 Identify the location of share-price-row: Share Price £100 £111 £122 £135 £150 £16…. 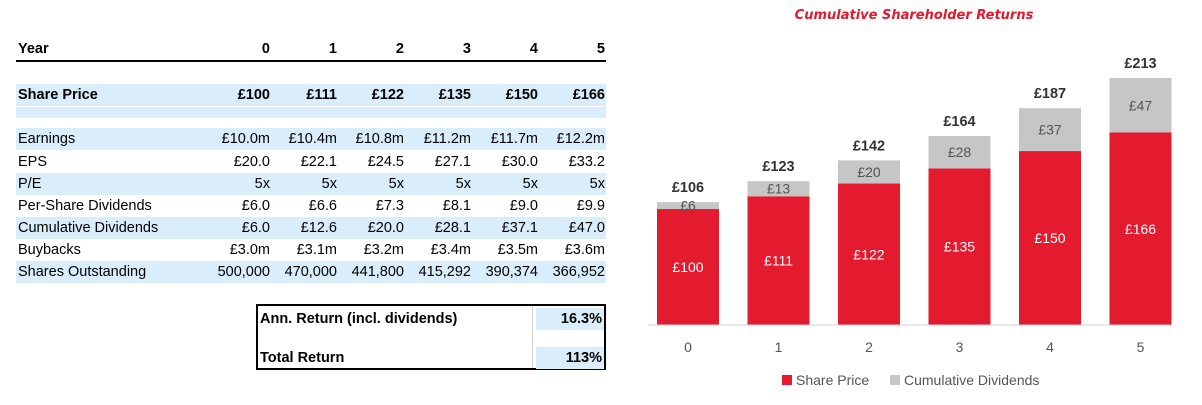
(311, 95).